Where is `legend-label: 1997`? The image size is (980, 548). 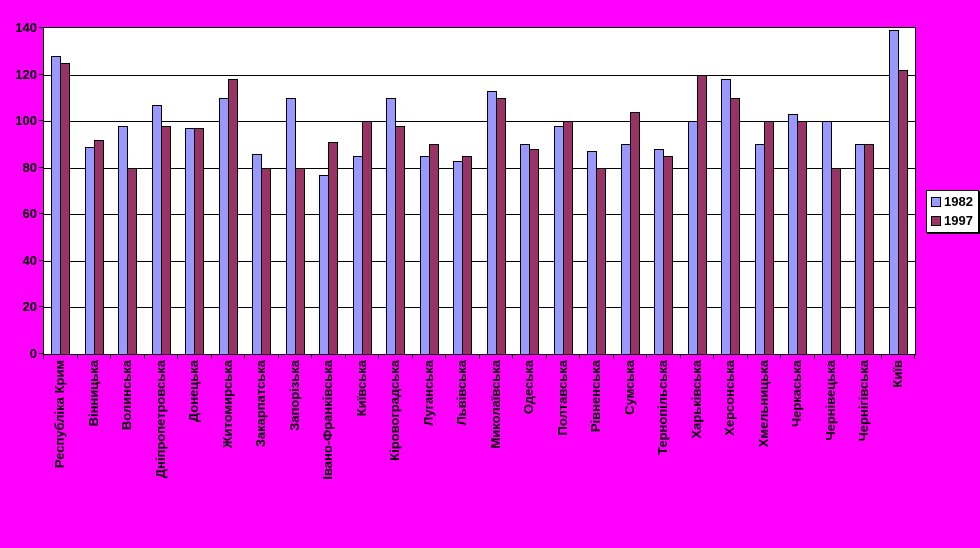
legend-label: 1997 is located at coordinates (958, 220).